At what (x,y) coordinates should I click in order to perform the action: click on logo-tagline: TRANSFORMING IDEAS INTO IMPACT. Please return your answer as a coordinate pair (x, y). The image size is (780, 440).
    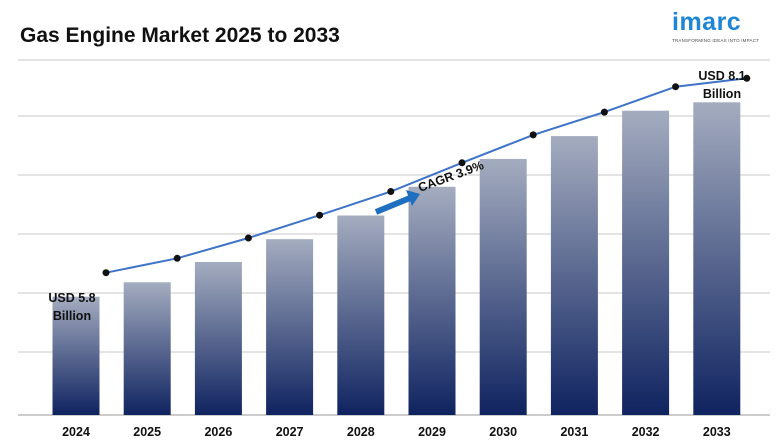
    Looking at the image, I should click on (716, 40).